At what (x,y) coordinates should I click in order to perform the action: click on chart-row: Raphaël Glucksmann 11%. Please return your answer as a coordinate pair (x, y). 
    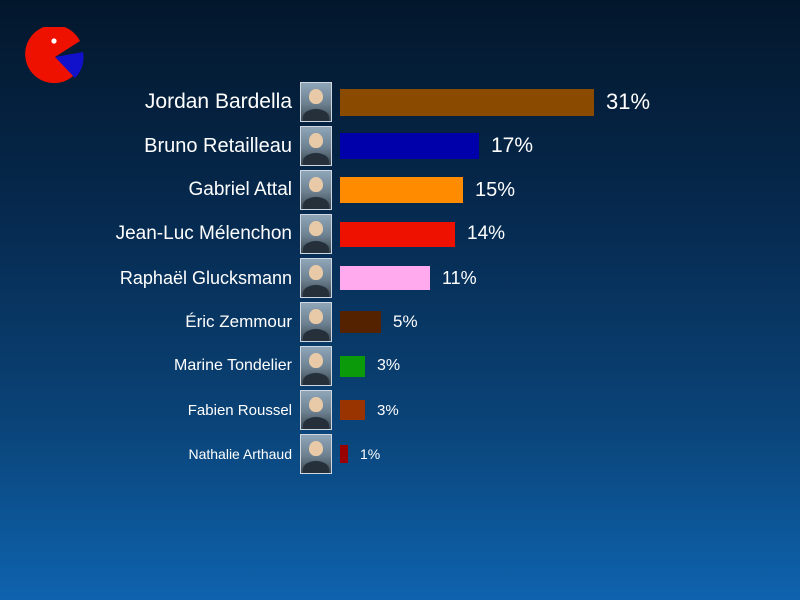
    Looking at the image, I should click on (400, 278).